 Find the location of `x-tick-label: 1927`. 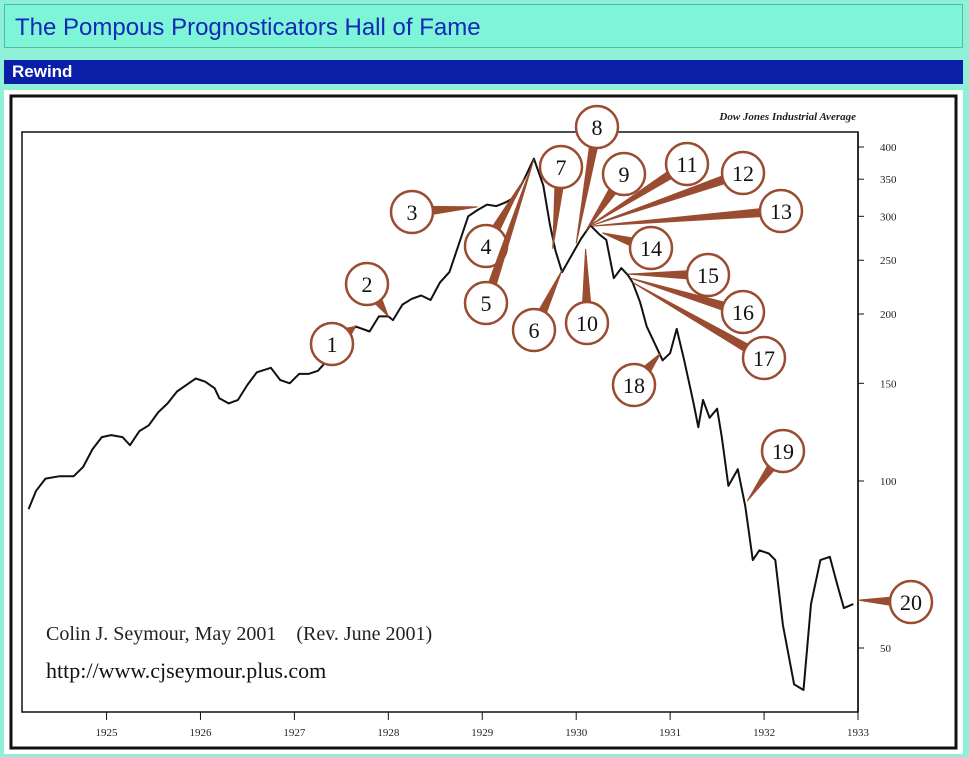

x-tick-label: 1927 is located at coordinates (294, 733).